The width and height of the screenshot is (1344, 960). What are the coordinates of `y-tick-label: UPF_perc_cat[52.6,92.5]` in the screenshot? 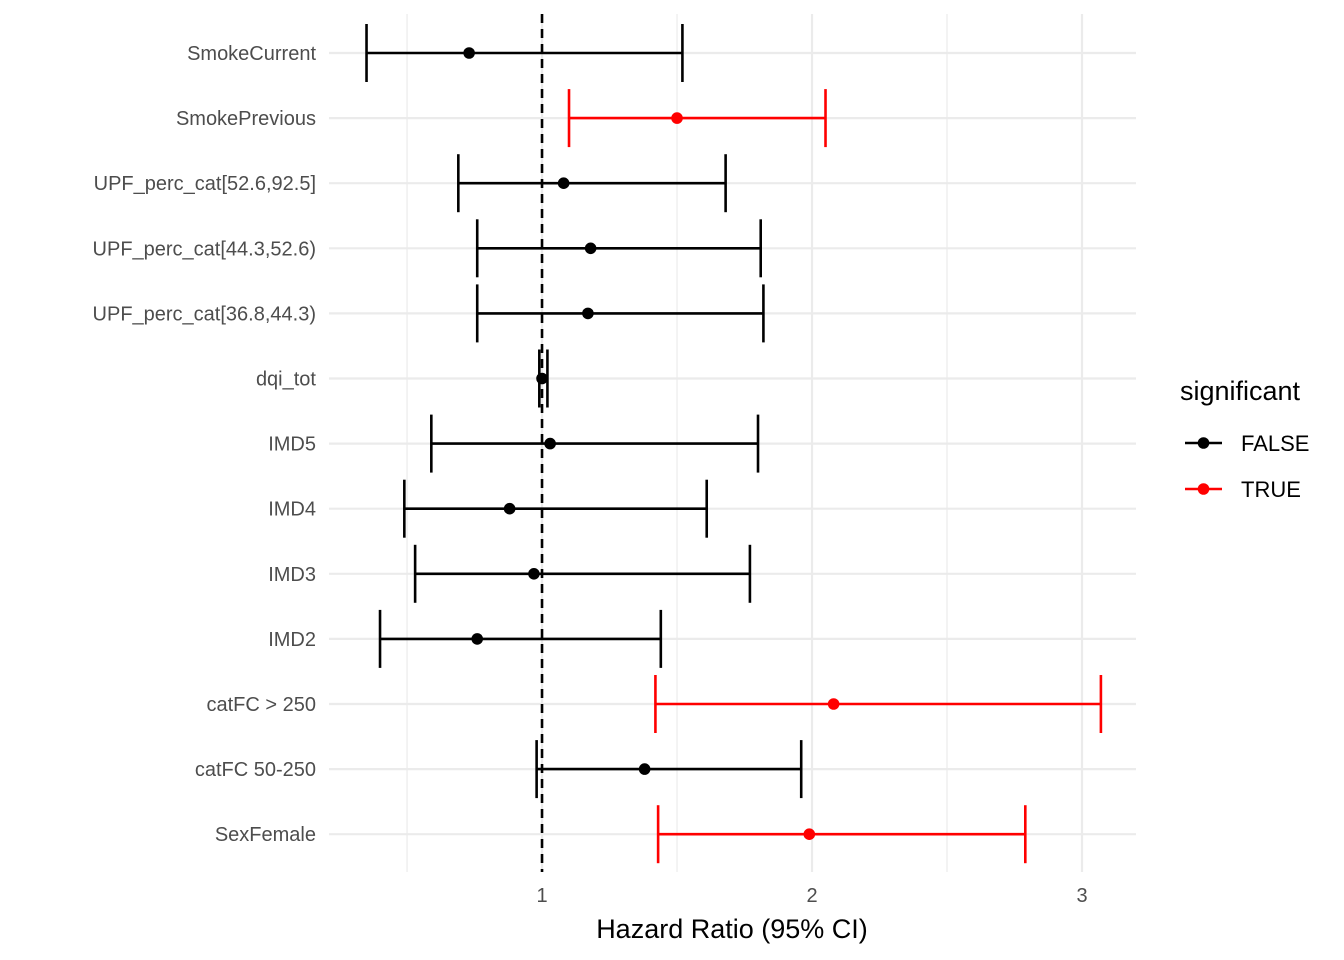 It's located at (205, 184).